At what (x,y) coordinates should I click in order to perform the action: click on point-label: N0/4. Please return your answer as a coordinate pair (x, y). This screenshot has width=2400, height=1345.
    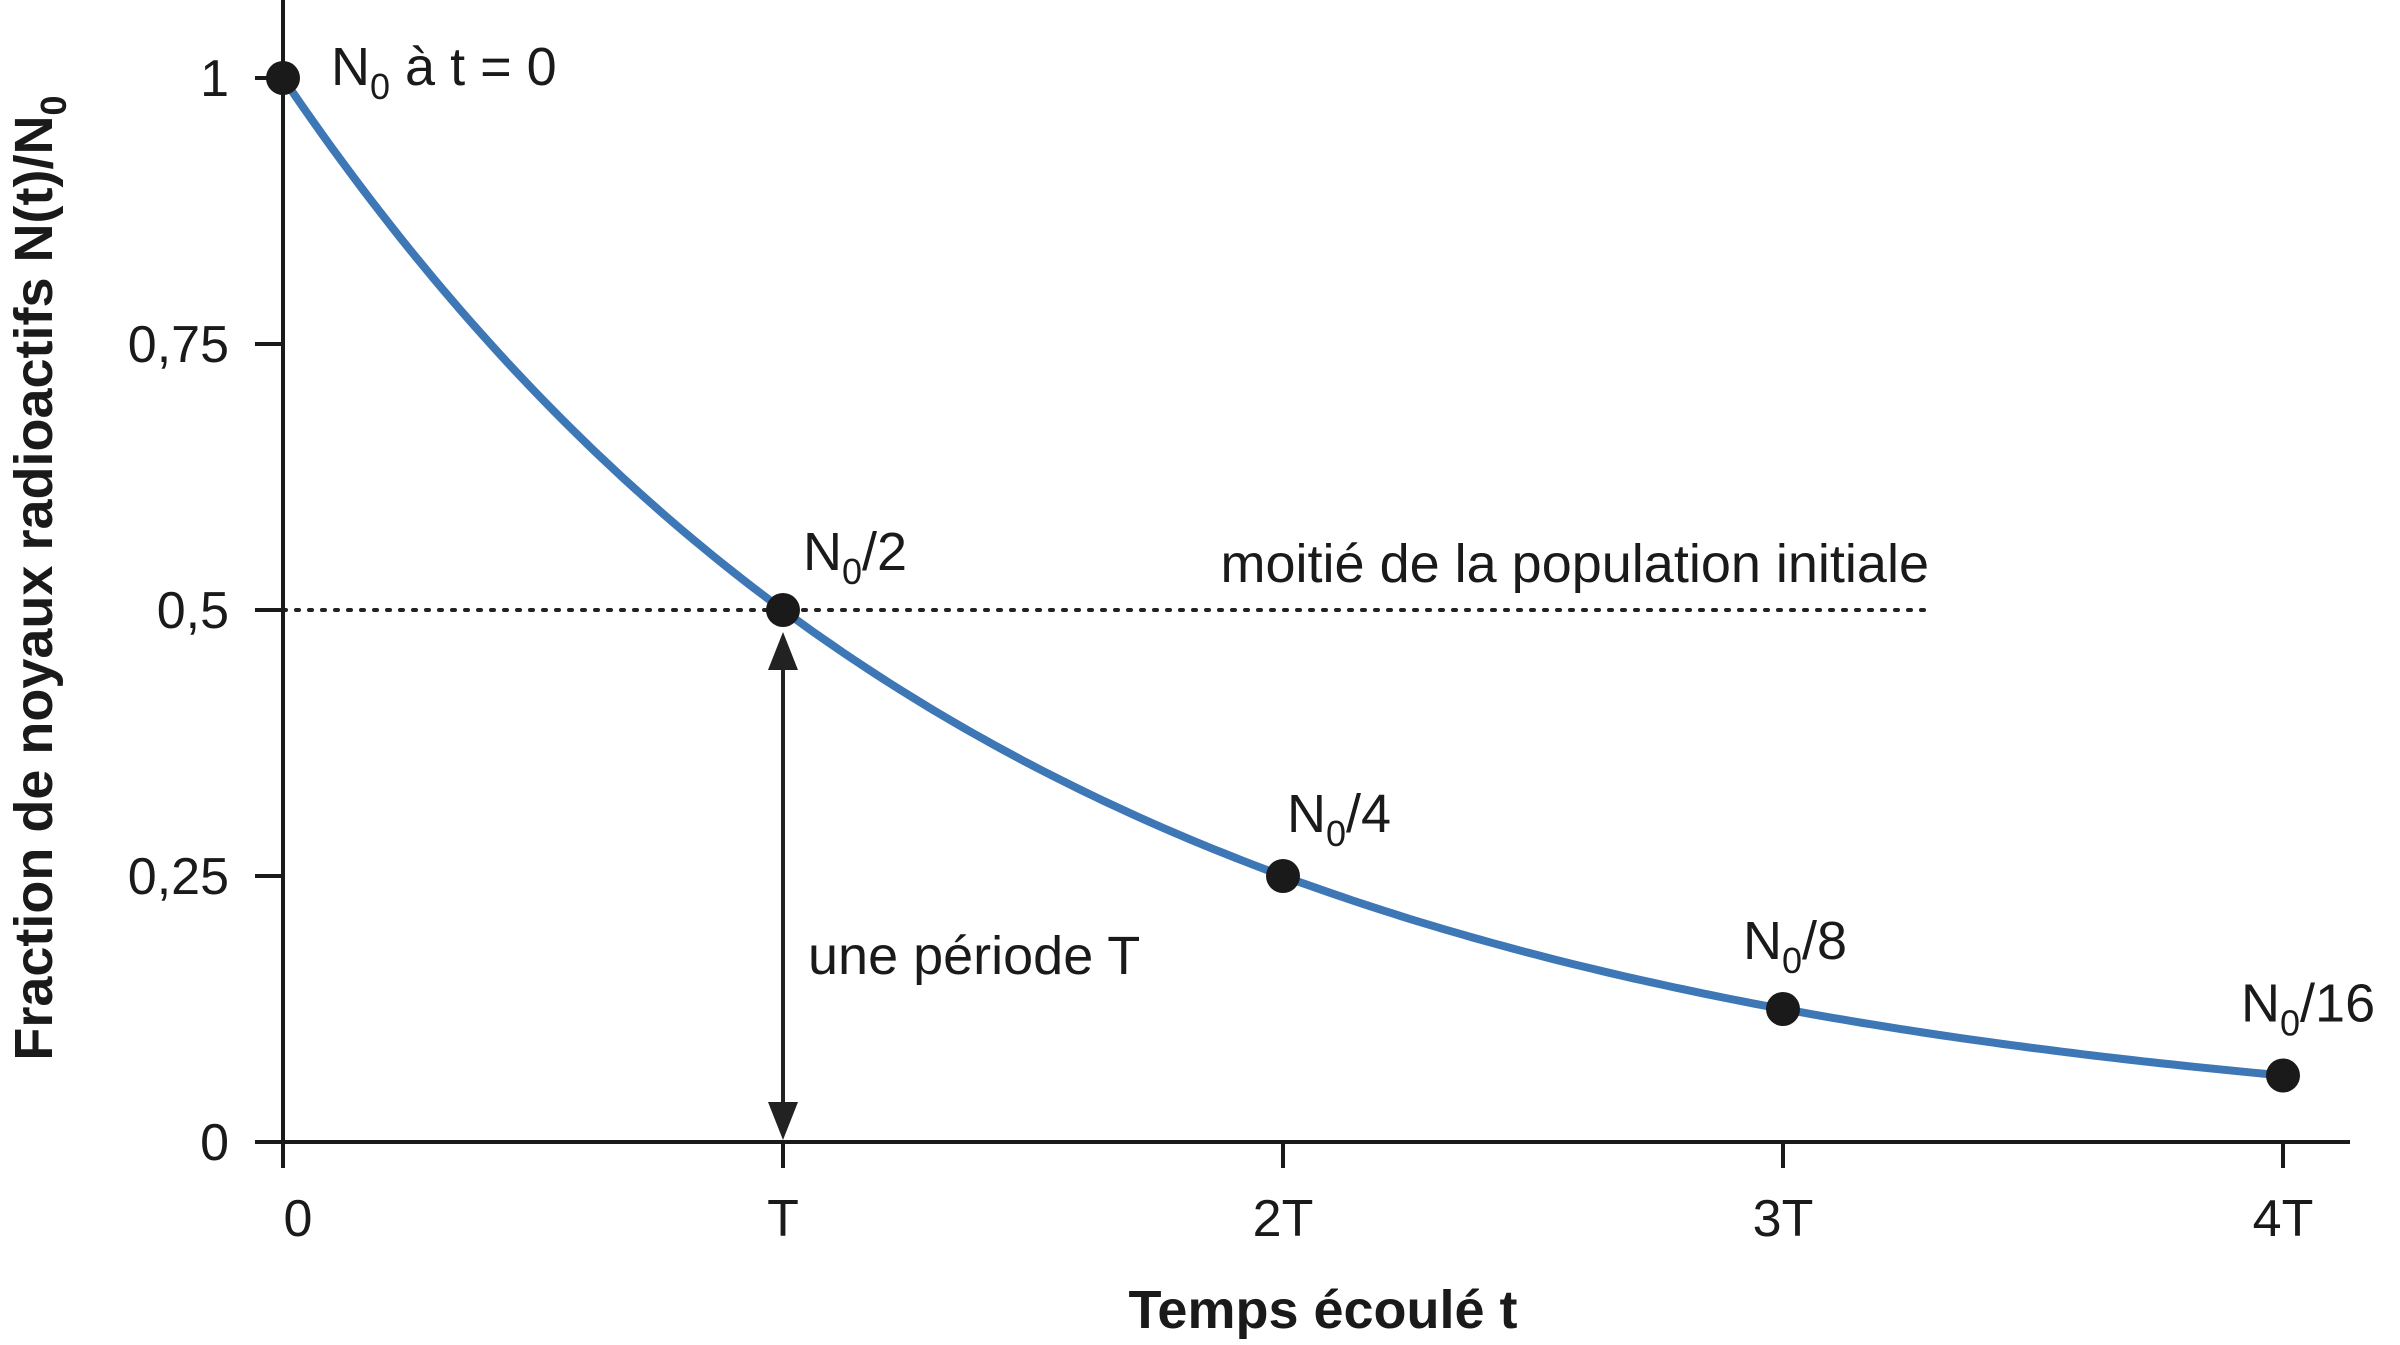
    Looking at the image, I should click on (1339, 819).